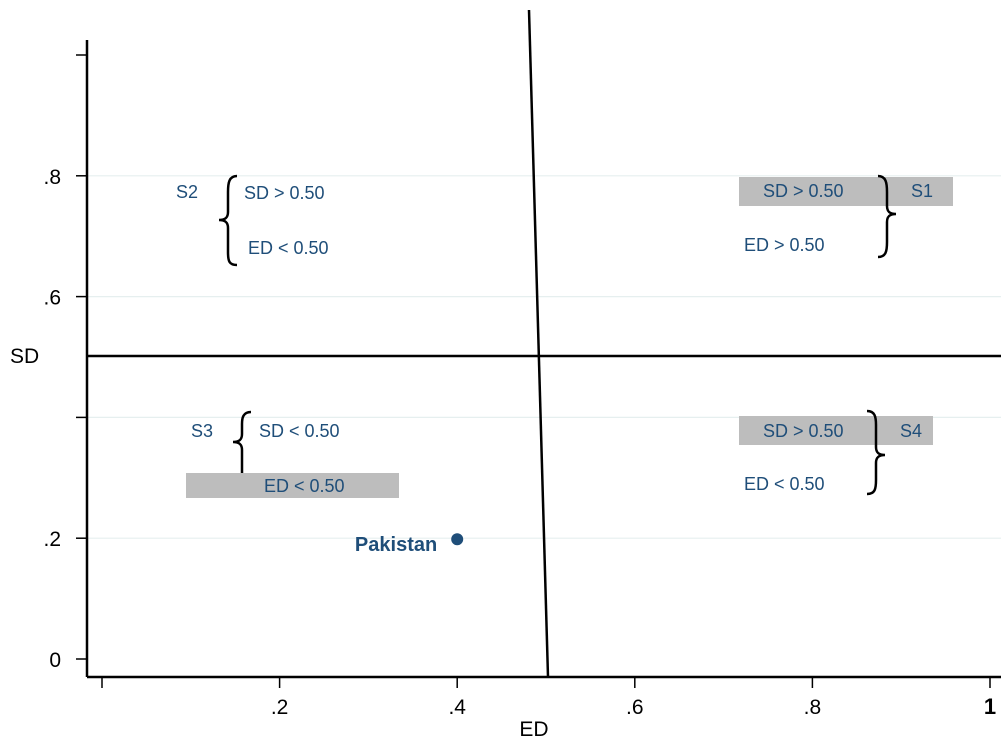 This screenshot has width=1001, height=740. What do you see at coordinates (803, 191) in the screenshot?
I see `quadrant-s1-line1: SD > 0.50` at bounding box center [803, 191].